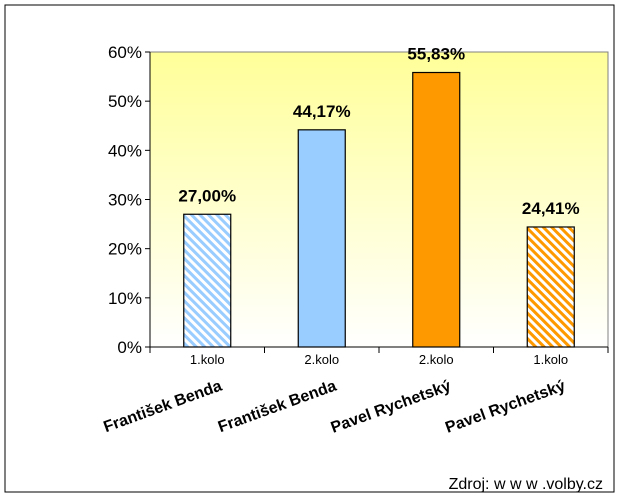  Describe the element at coordinates (551, 208) in the screenshot. I see `data-label: 24,41%` at that location.